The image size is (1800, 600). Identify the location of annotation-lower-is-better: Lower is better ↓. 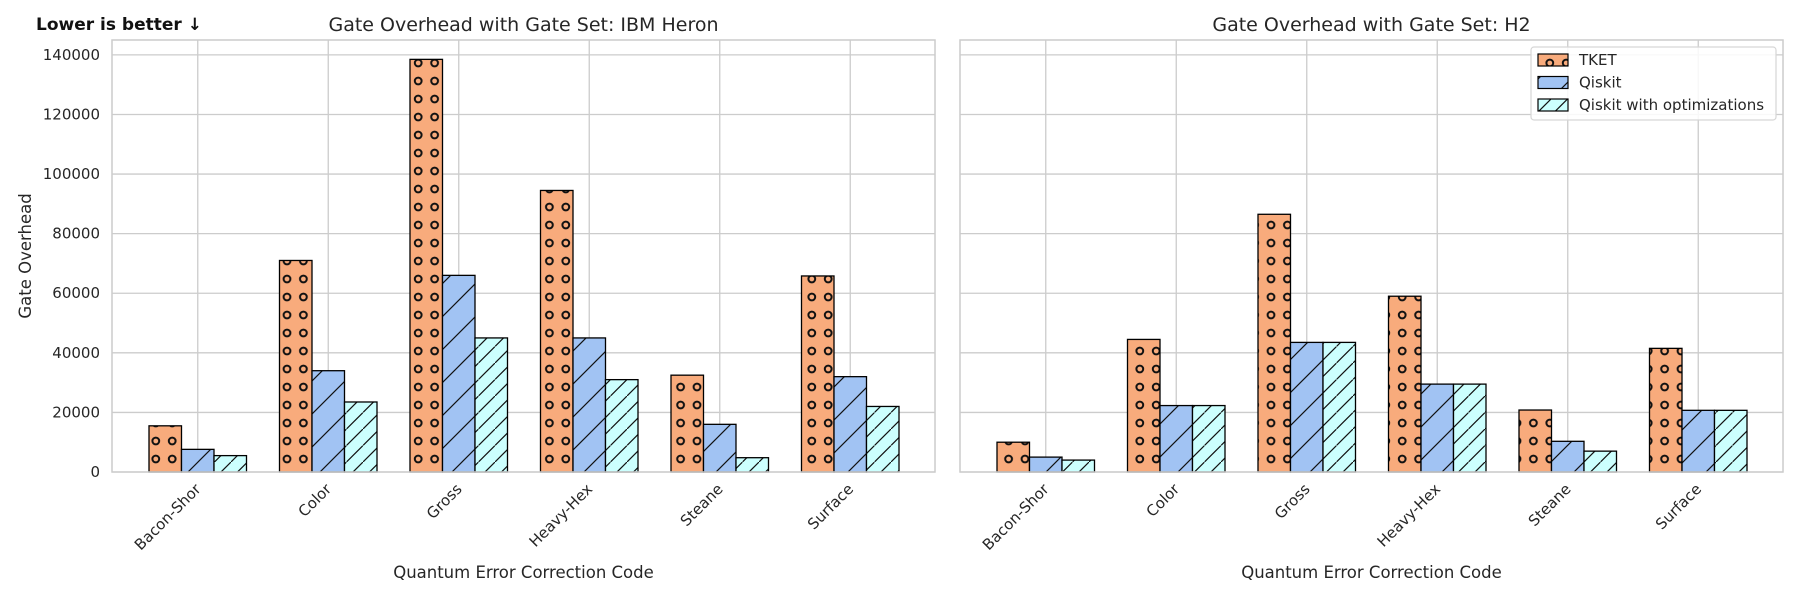
(119, 25).